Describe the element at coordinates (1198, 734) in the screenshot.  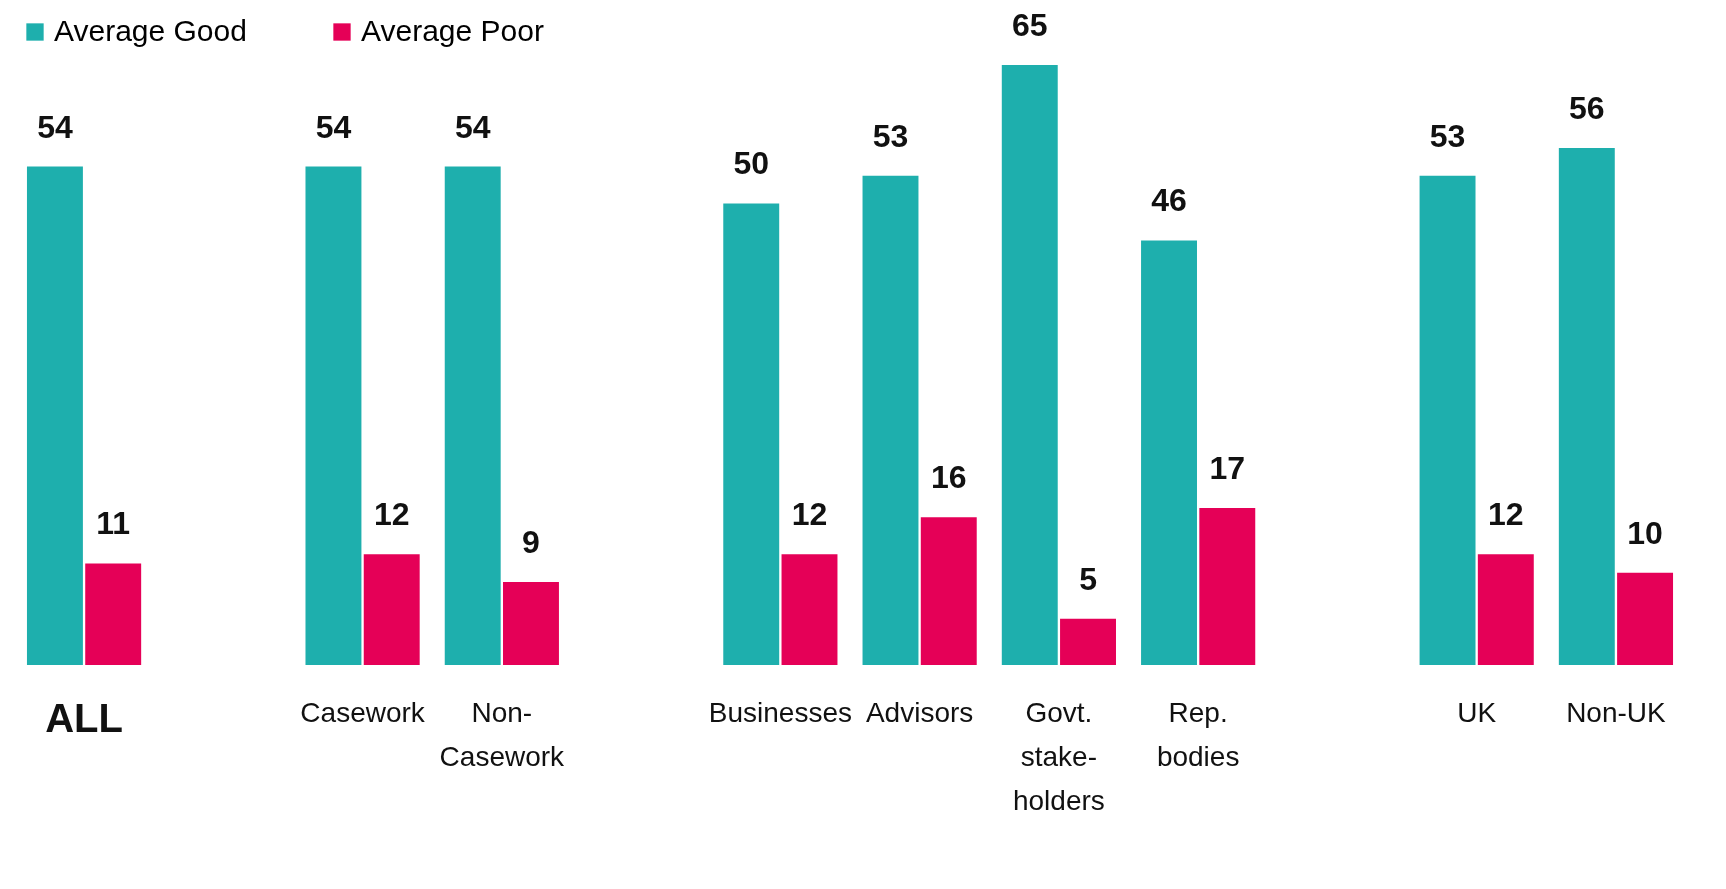
I see `x-tick-label: Rep. bodies` at that location.